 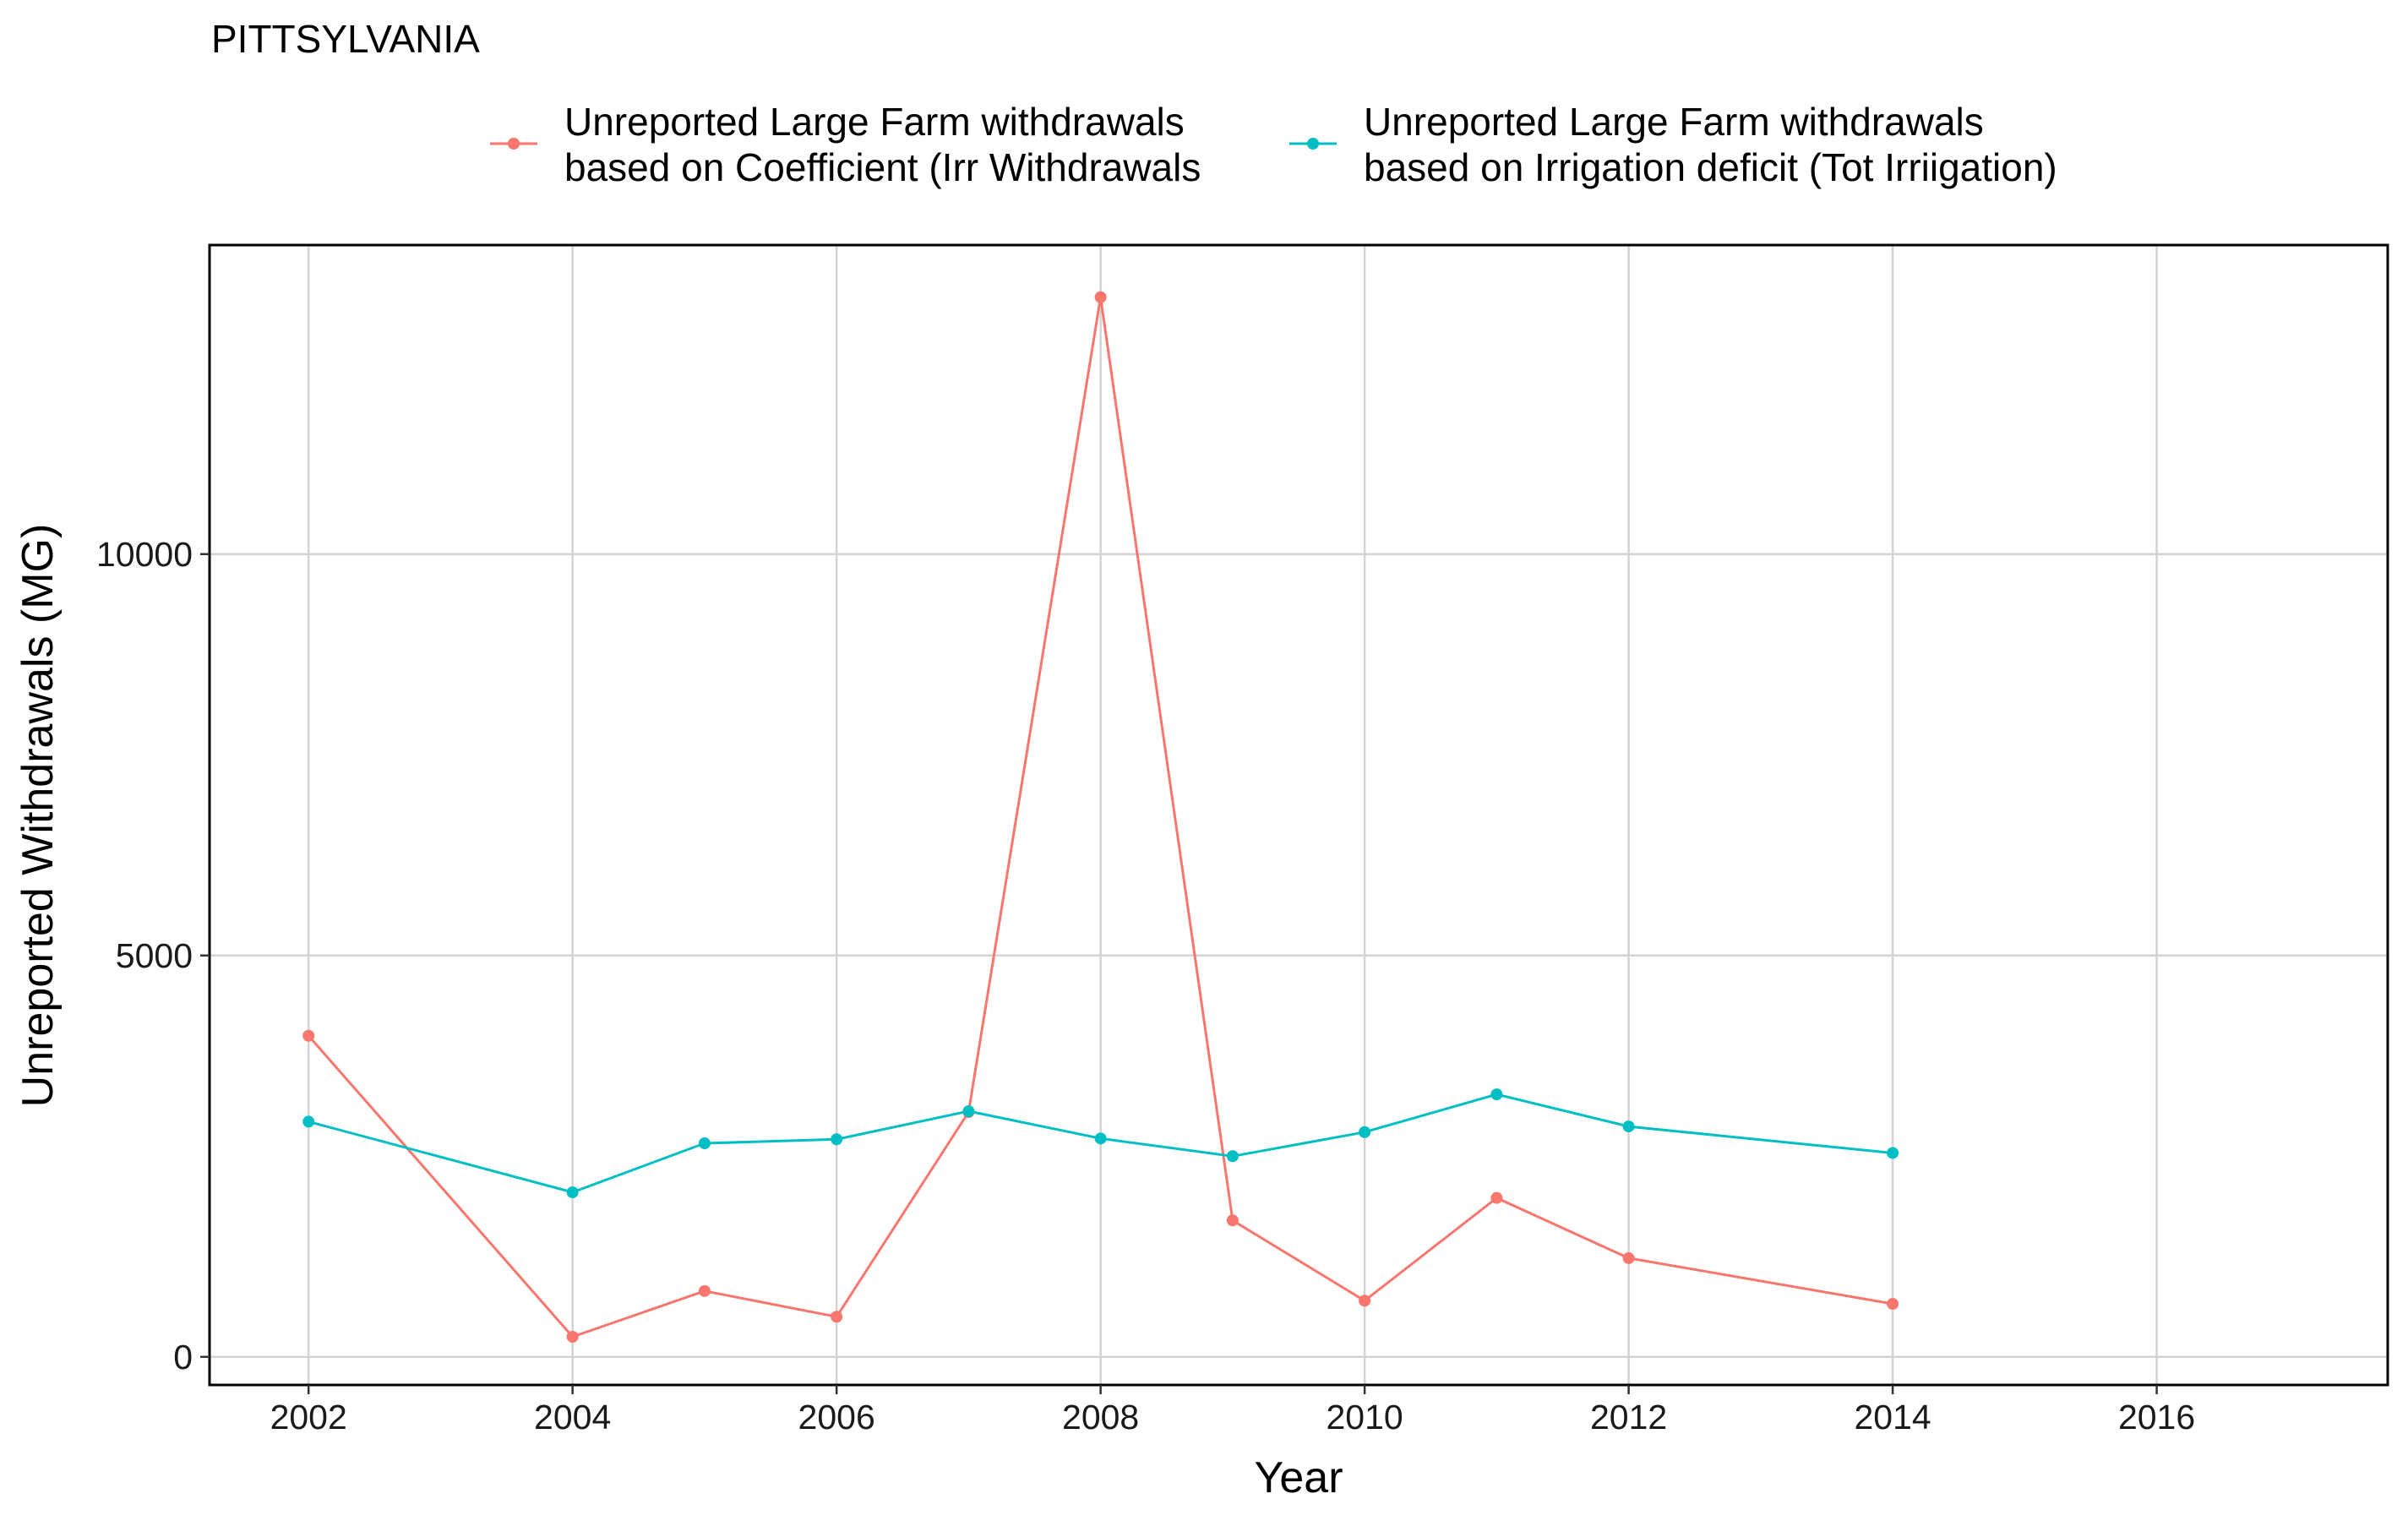 What do you see at coordinates (345, 39) in the screenshot?
I see `chart-title: PITTSYLVANIA` at bounding box center [345, 39].